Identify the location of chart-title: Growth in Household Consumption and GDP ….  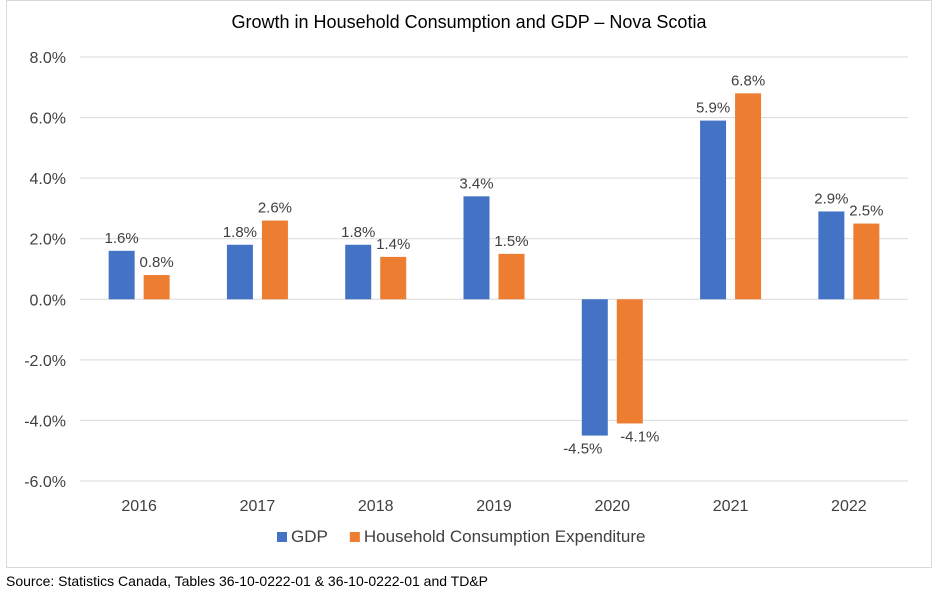
(470, 22).